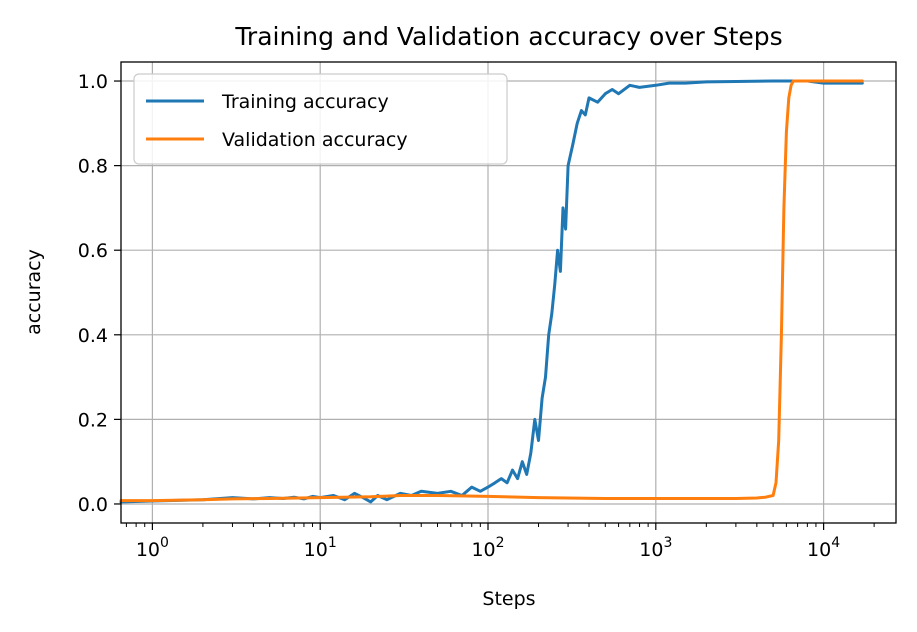 The width and height of the screenshot is (917, 632). Describe the element at coordinates (164, 543) in the screenshot. I see `x-tick-label-exponent: 0` at that location.